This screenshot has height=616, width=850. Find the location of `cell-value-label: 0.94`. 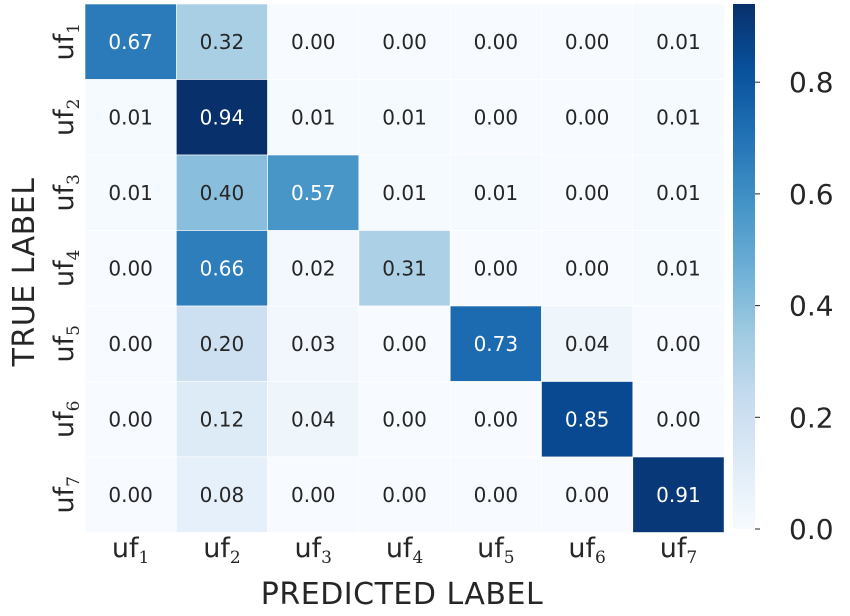

cell-value-label: 0.94 is located at coordinates (222, 117).